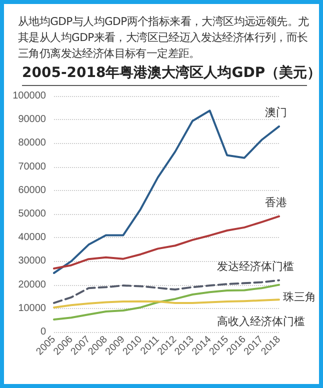 Image resolution: width=323 pixels, height=388 pixels. Describe the element at coordinates (43, 332) in the screenshot. I see `y-tick-label: 0` at that location.